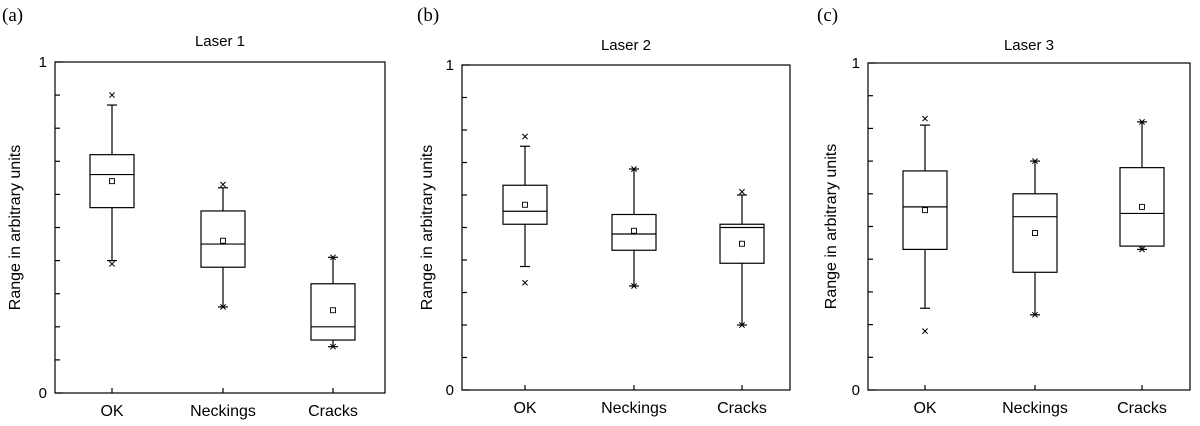 The height and width of the screenshot is (426, 1200). Describe the element at coordinates (220, 41) in the screenshot. I see `chart-title: Laser 1` at that location.